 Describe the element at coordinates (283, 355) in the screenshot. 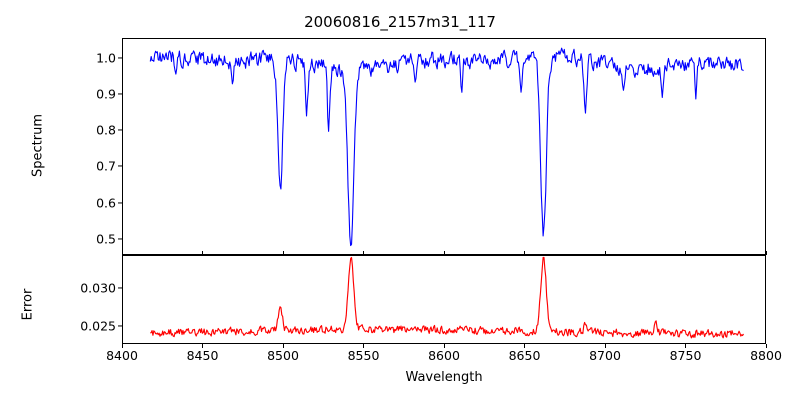

I see `x-tick-label: 8500` at that location.